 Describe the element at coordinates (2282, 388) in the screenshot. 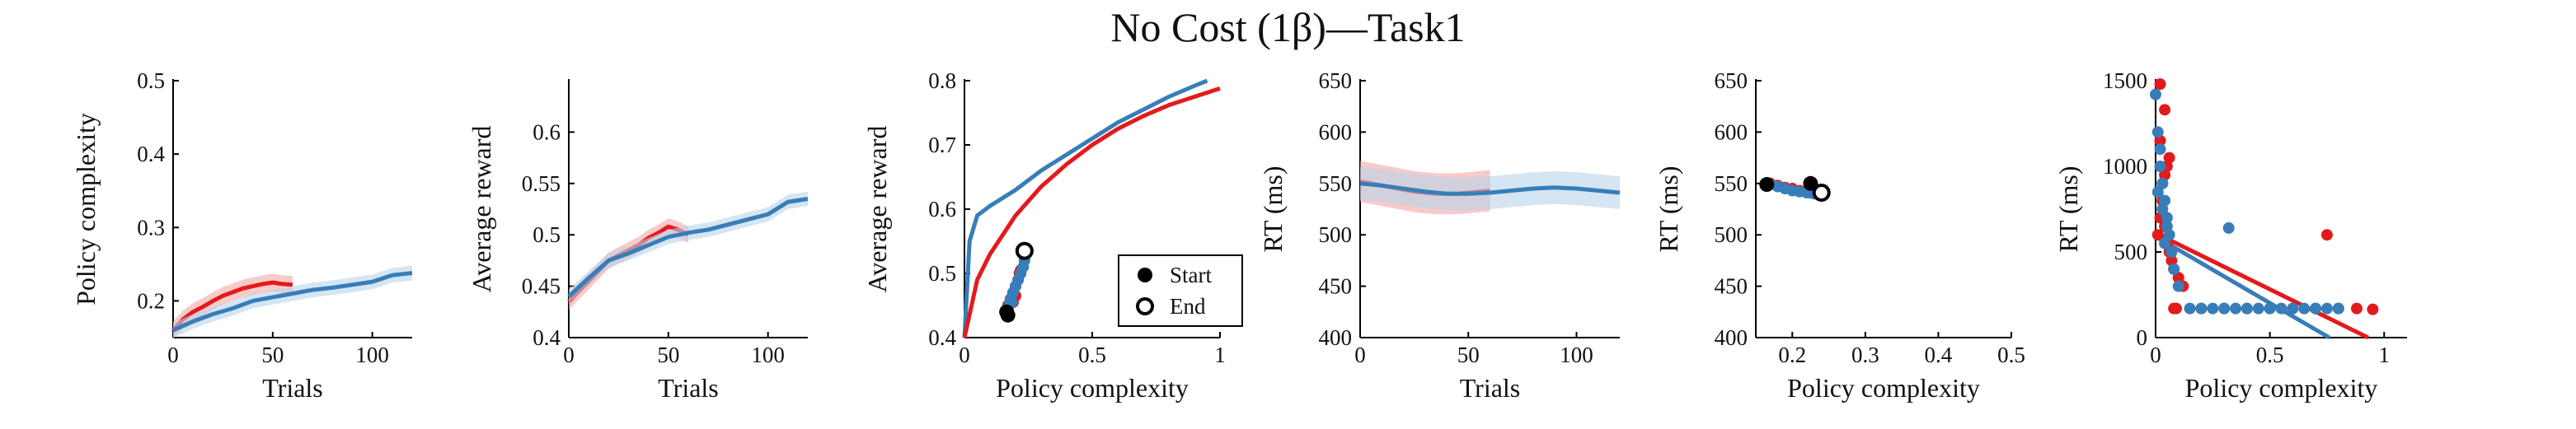

I see `x-axis-label: Policy complexity` at that location.